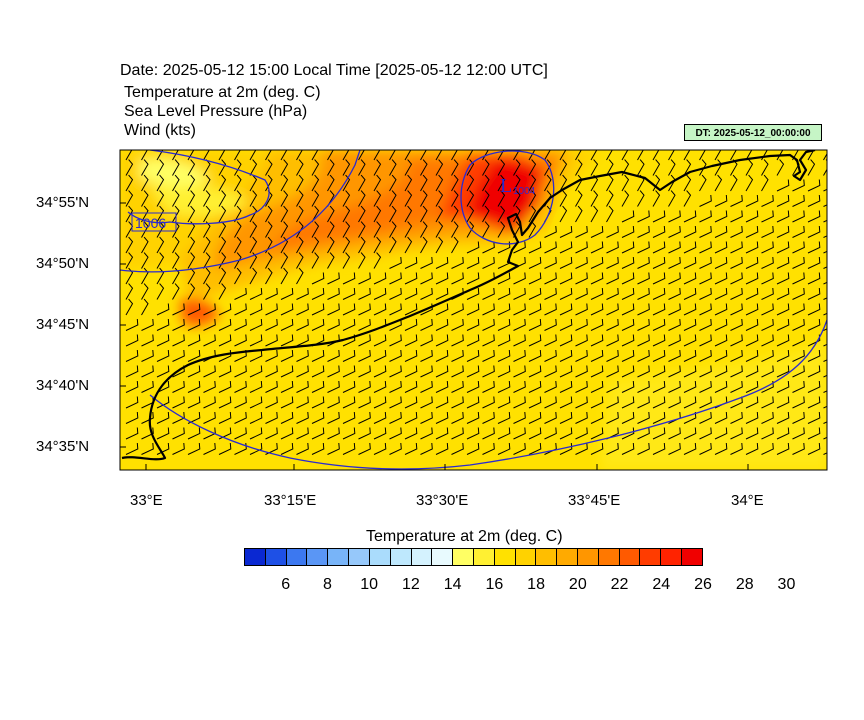 The width and height of the screenshot is (864, 720). Describe the element at coordinates (443, 557) in the screenshot. I see `colorbar-swatch` at that location.